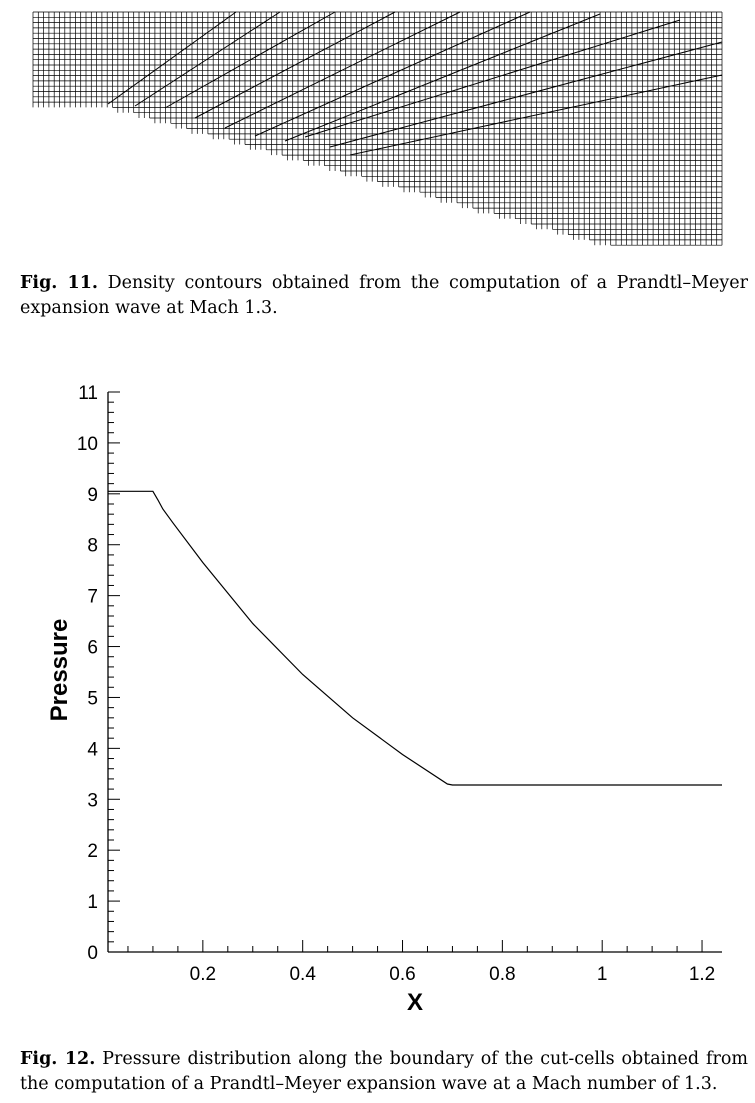  Describe the element at coordinates (59, 283) in the screenshot. I see `figure-11-caption-label: Fig. 11.` at that location.